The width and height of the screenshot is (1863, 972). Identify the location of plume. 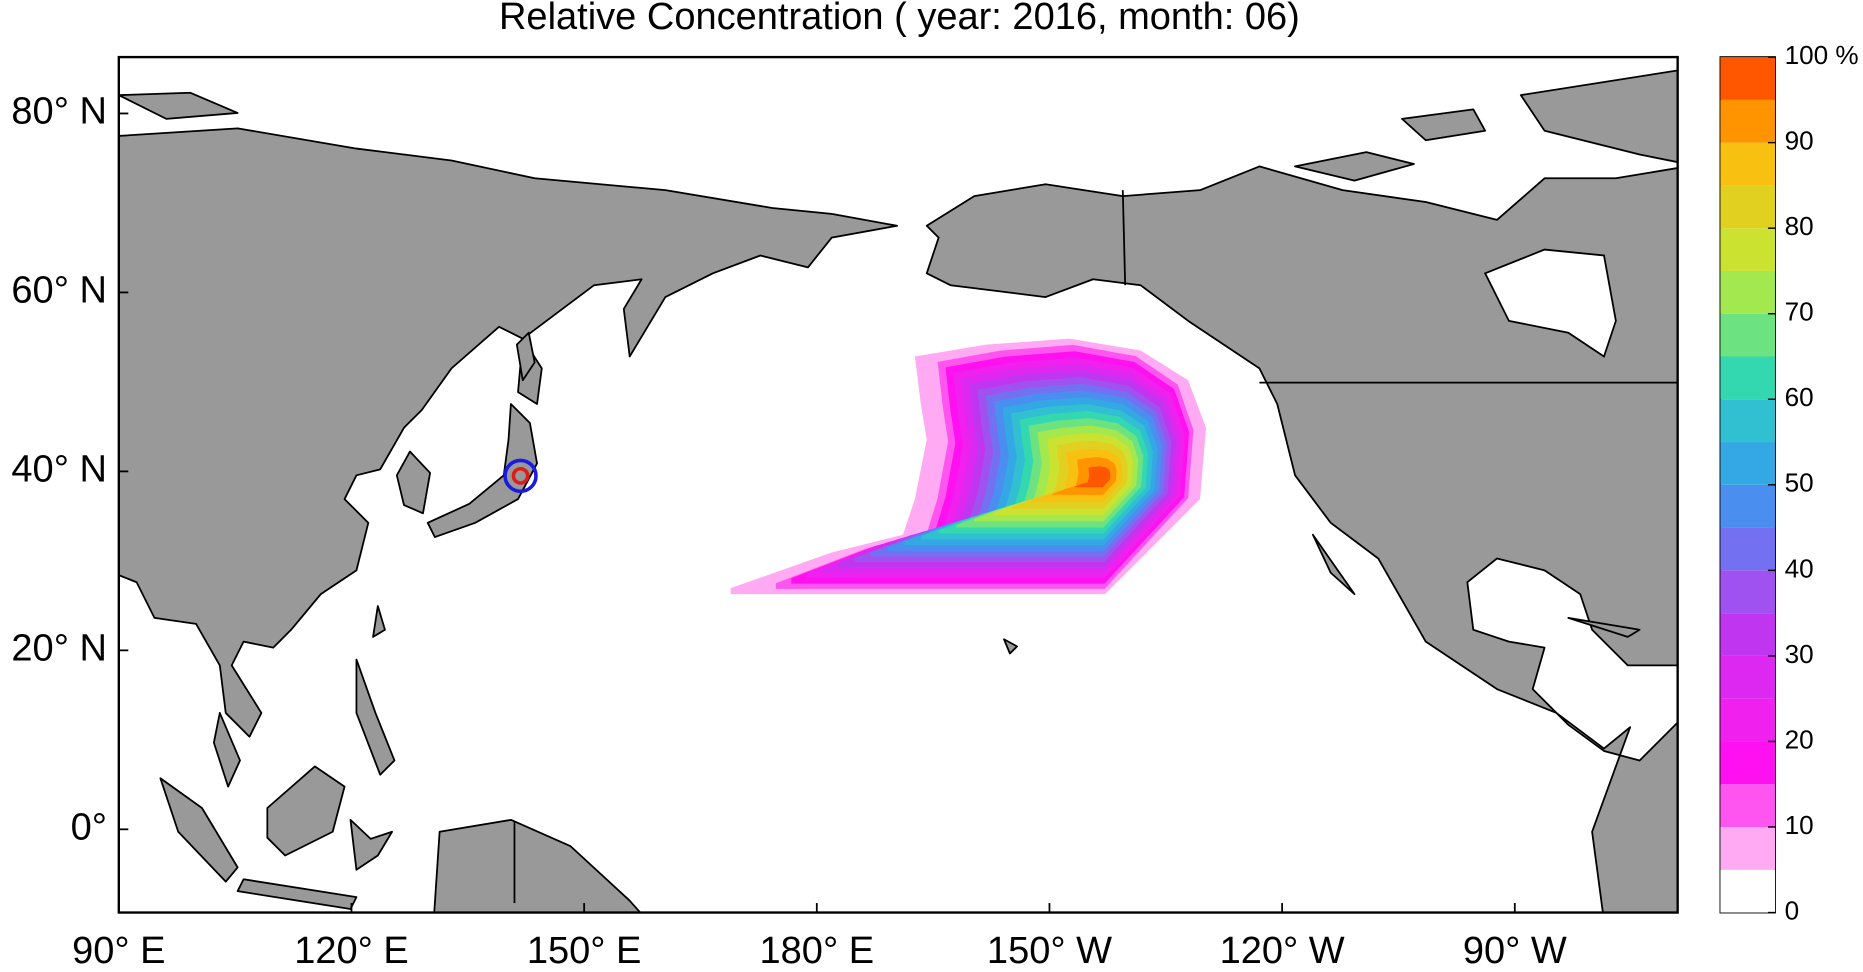
(968, 466).